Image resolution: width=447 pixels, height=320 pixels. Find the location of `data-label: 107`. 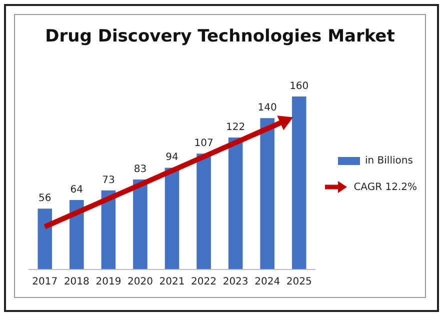

data-label: 107 is located at coordinates (204, 144).